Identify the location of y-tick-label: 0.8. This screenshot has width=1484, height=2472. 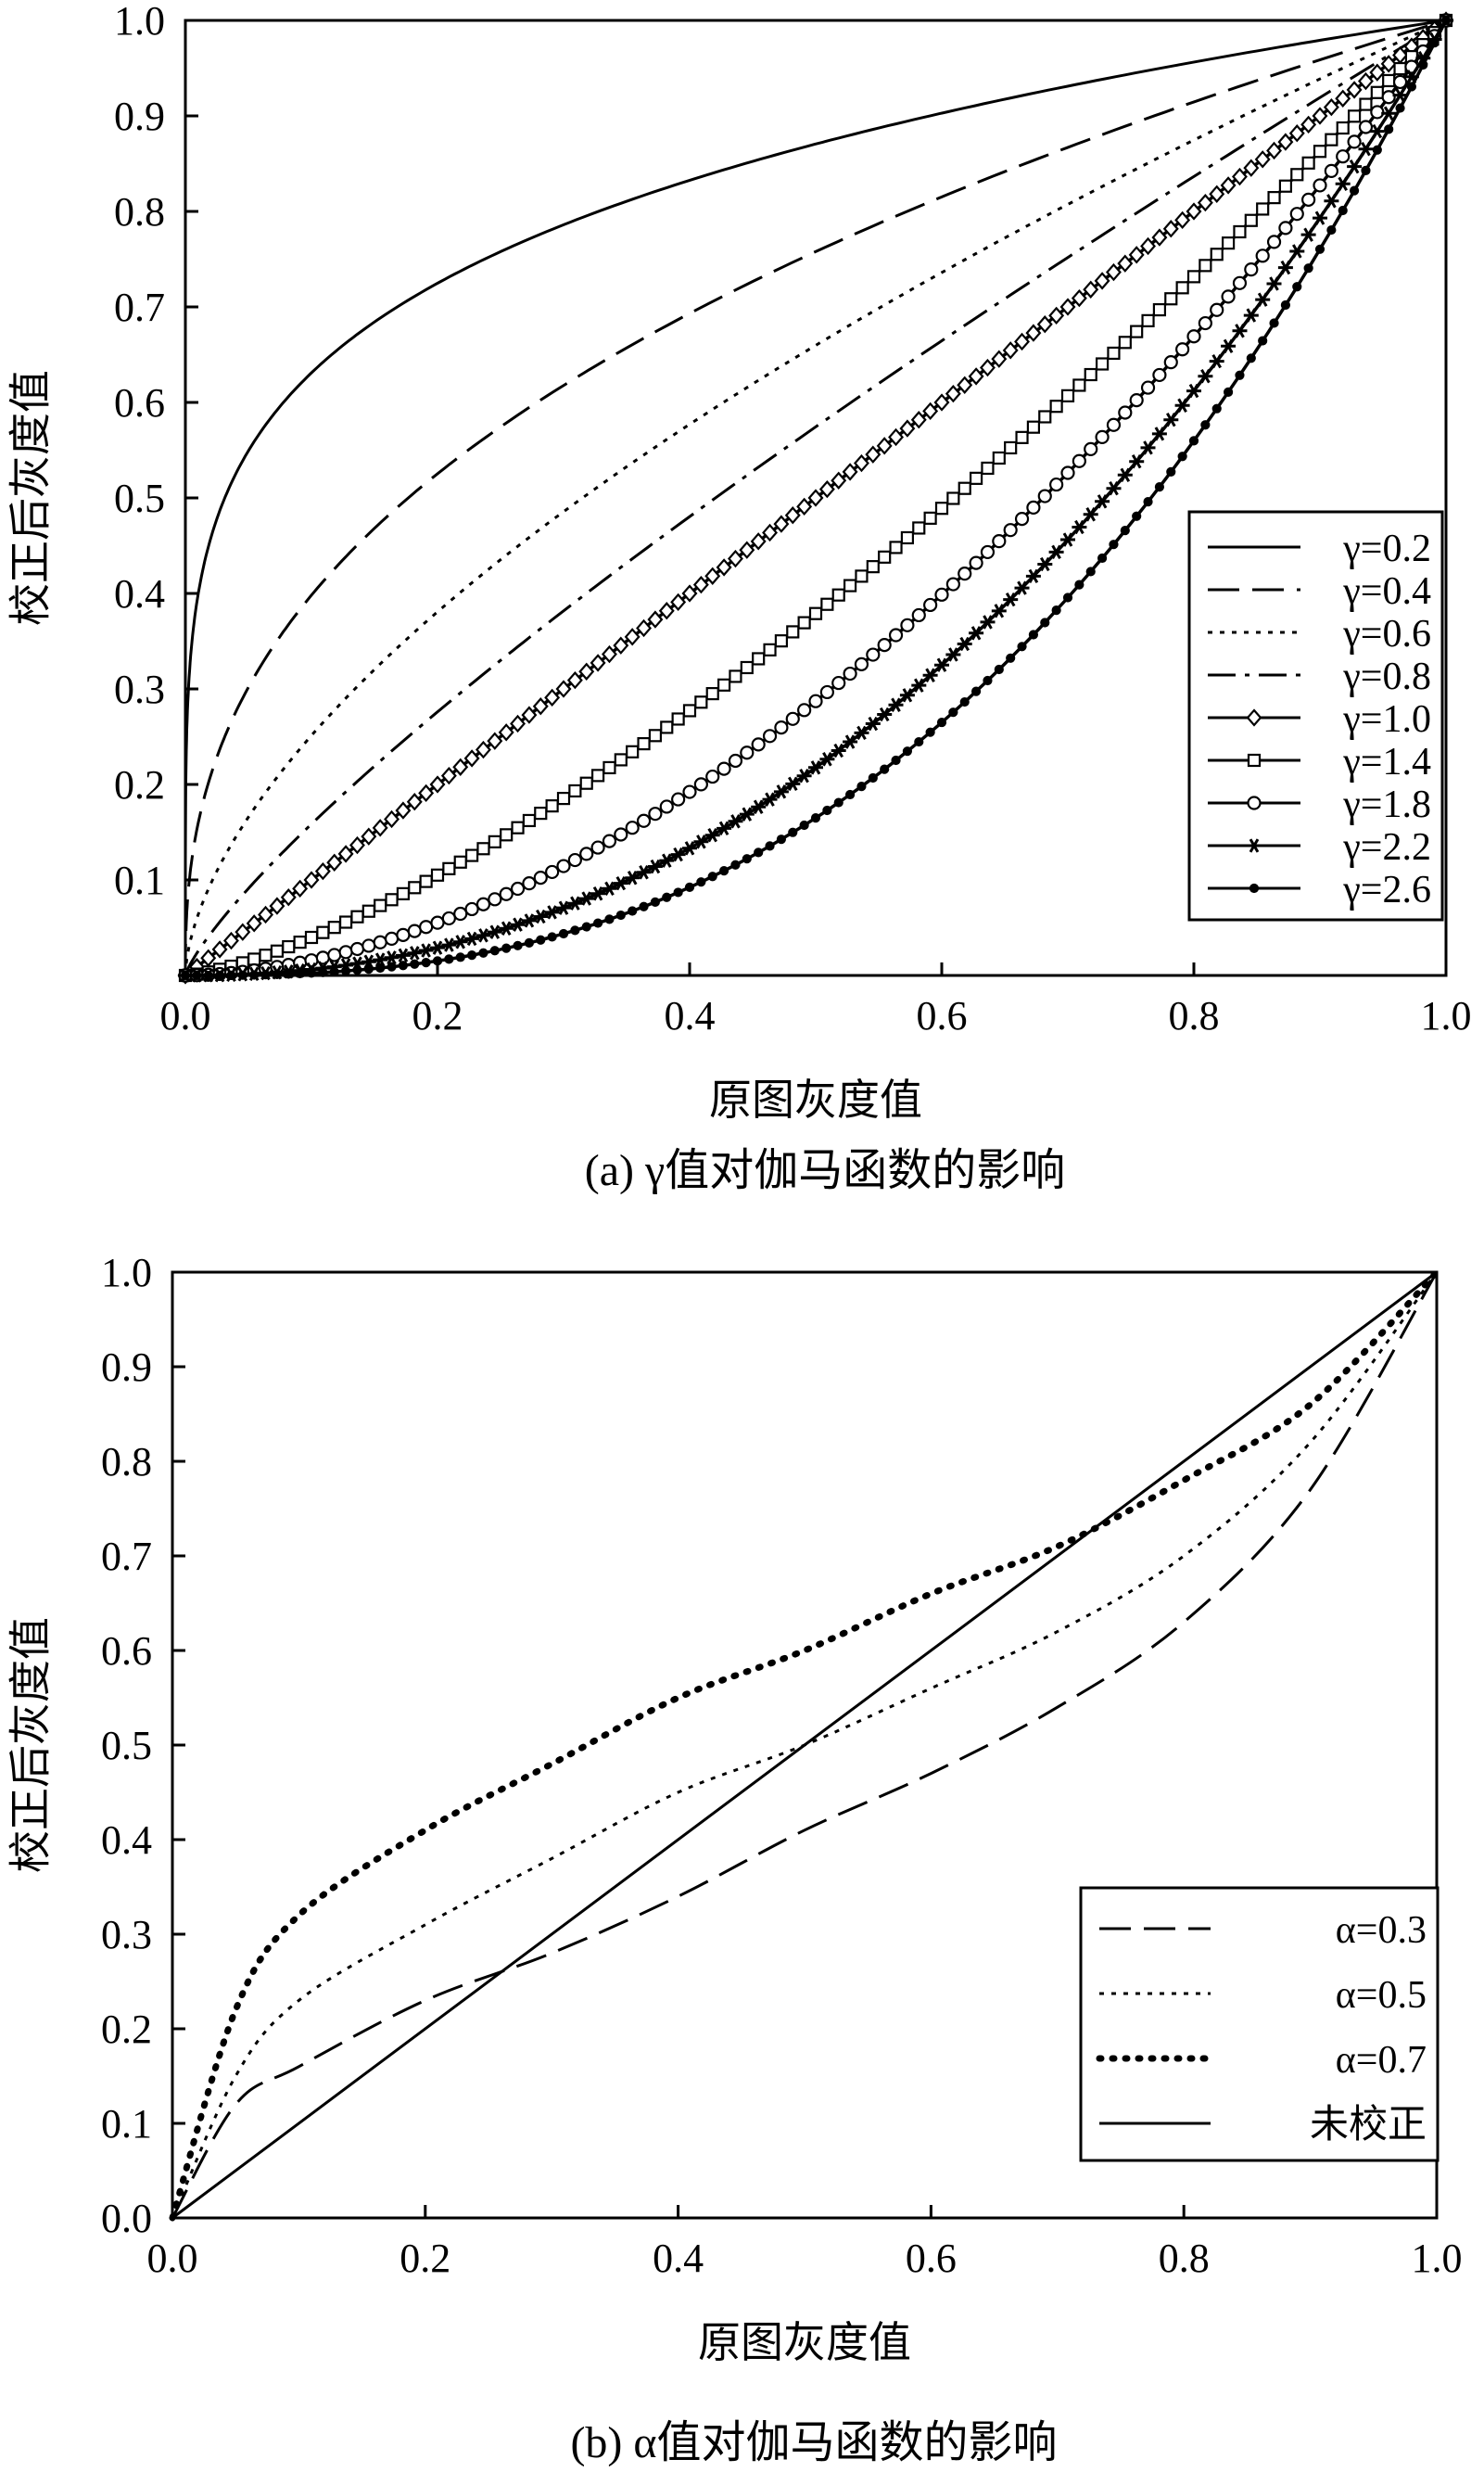
(126, 1461).